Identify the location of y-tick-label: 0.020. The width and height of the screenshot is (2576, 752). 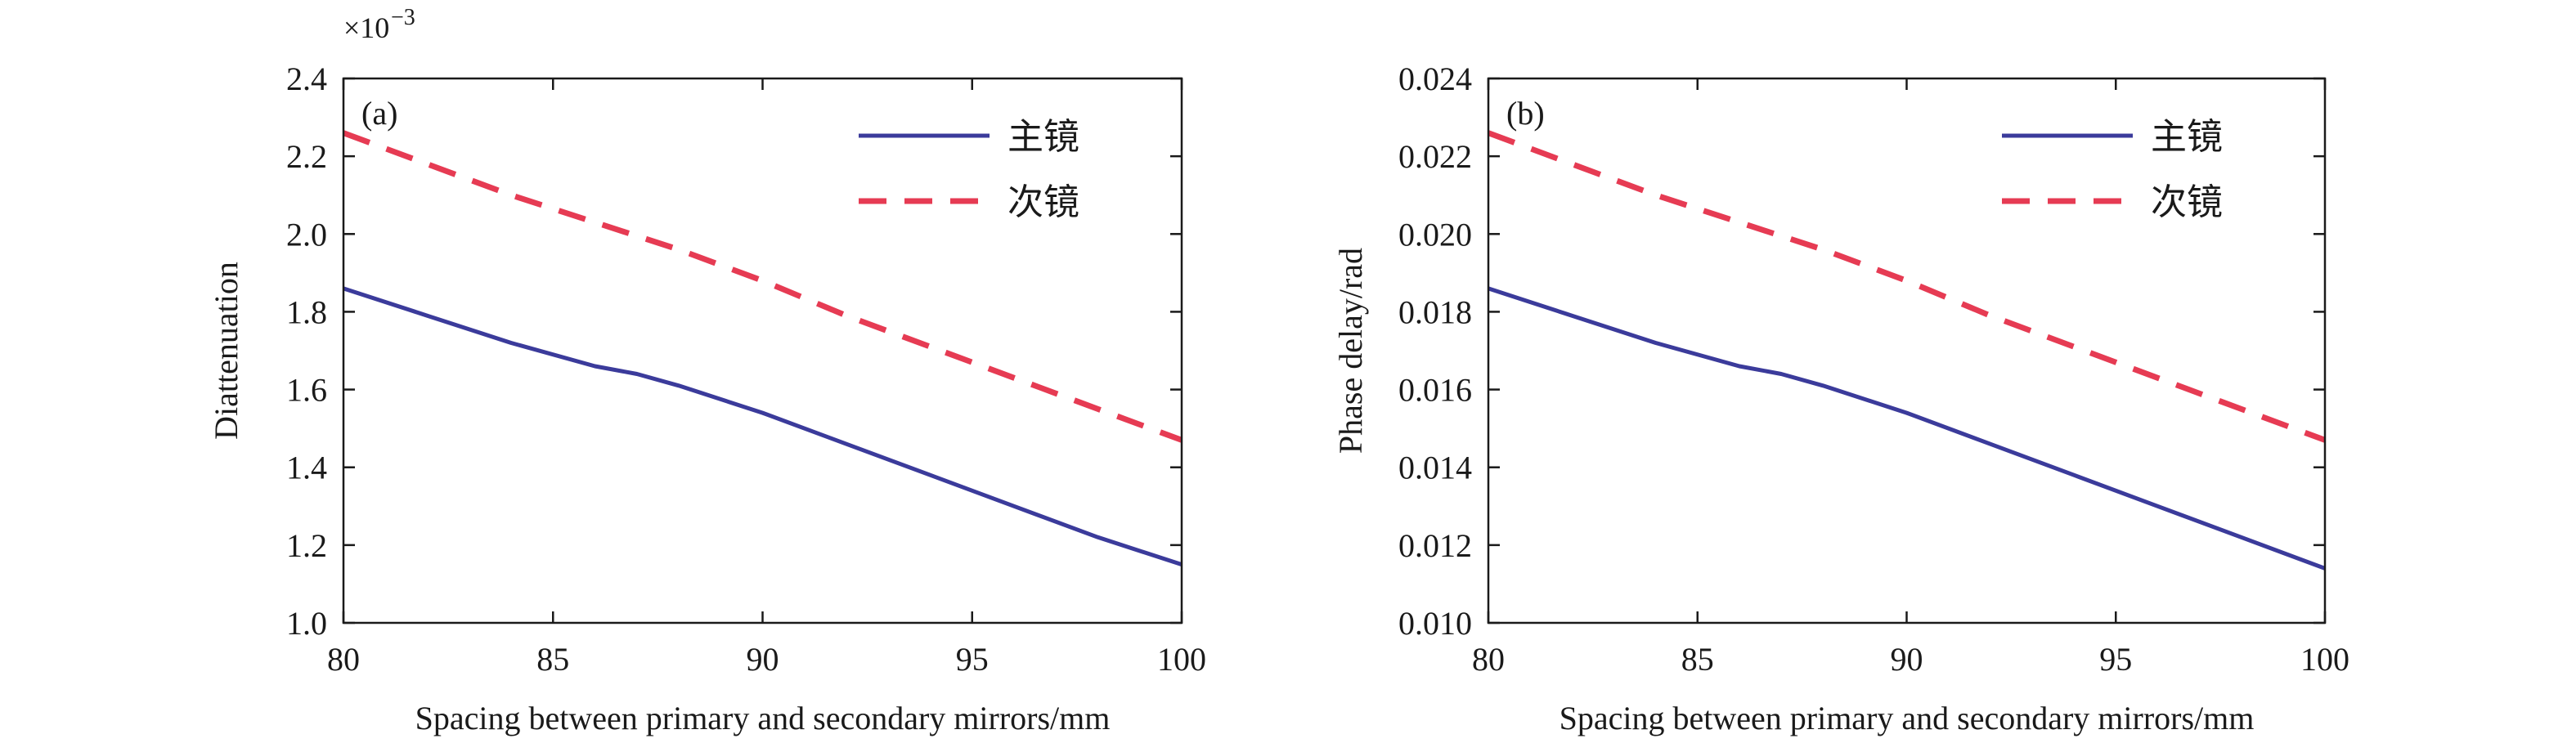
(1435, 234).